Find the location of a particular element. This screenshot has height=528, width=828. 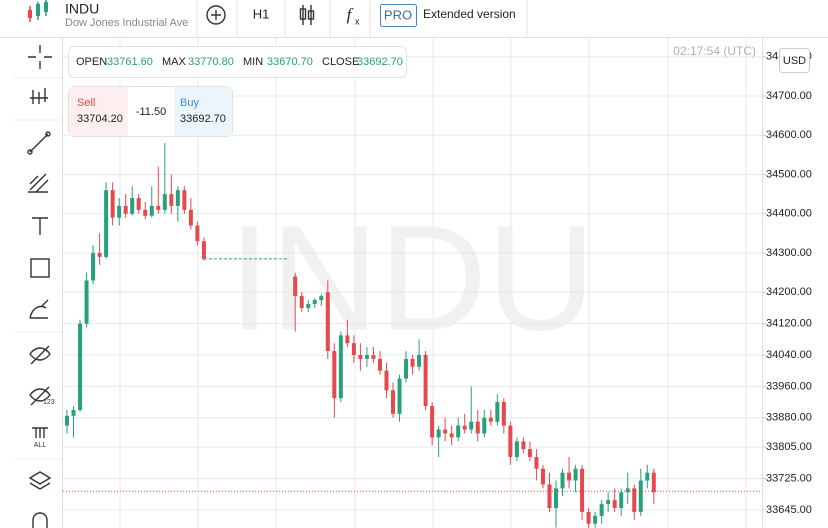

shape-tool is located at coordinates (40, 268).